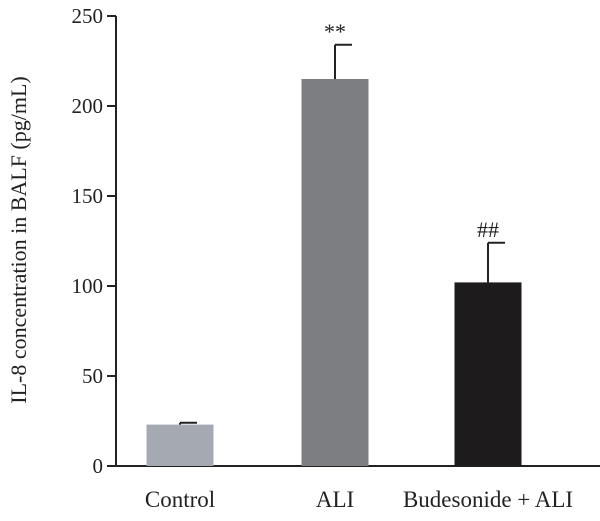  What do you see at coordinates (18, 239) in the screenshot?
I see `y-axis-label: IL-8 concentration in BALF (pg/mL)` at bounding box center [18, 239].